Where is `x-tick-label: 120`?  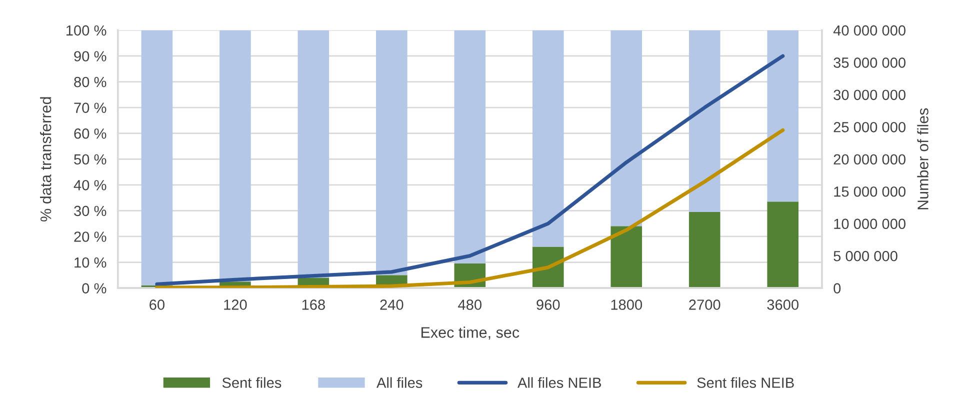
x-tick-label: 120 is located at coordinates (235, 305).